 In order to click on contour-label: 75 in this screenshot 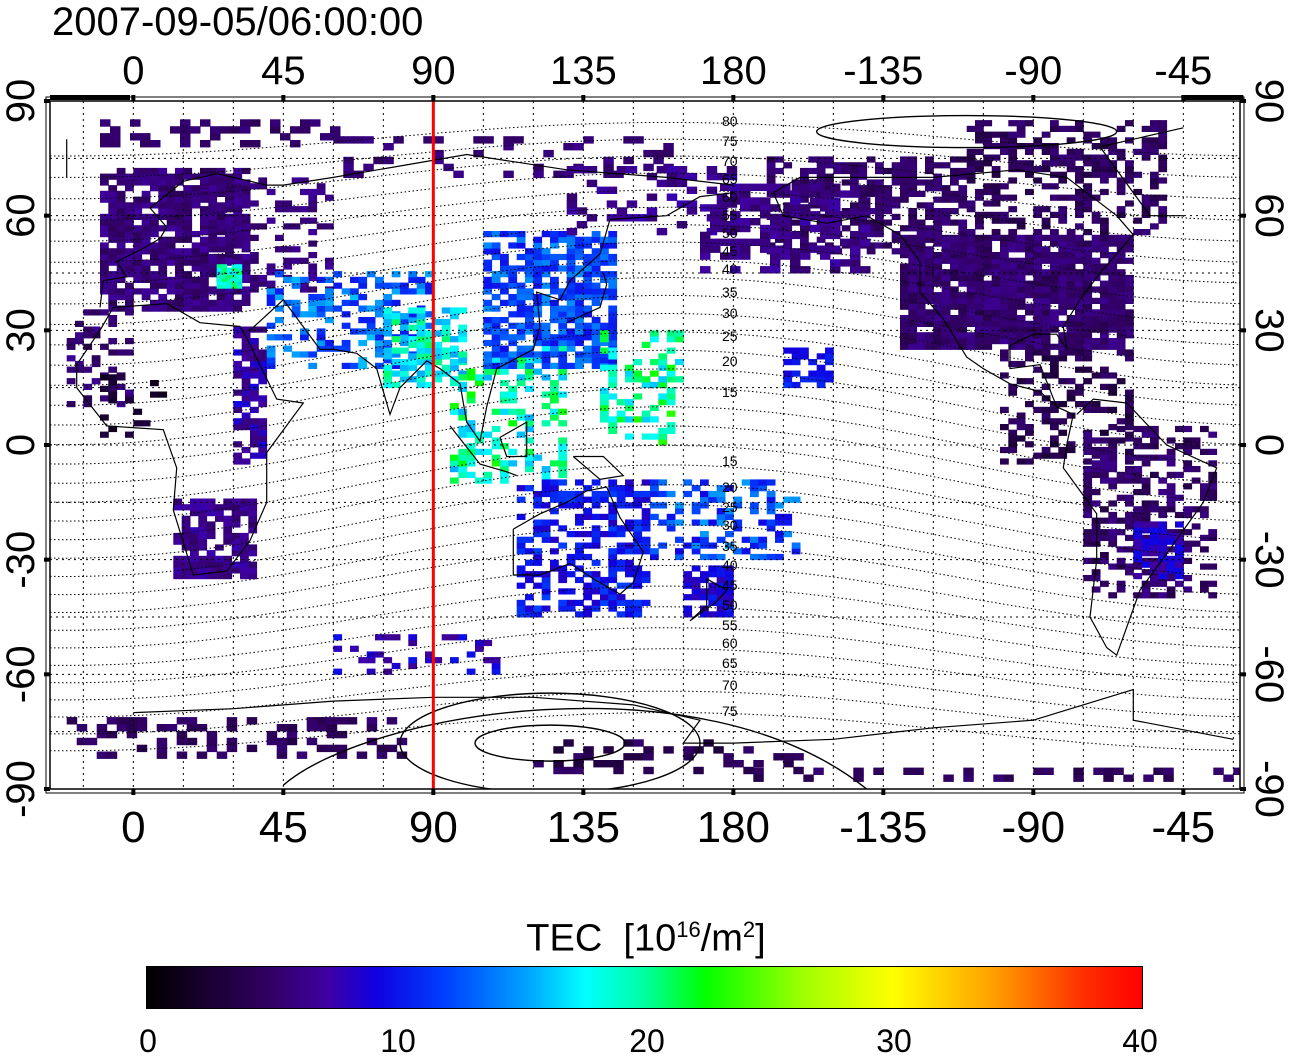, I will do `click(730, 141)`.